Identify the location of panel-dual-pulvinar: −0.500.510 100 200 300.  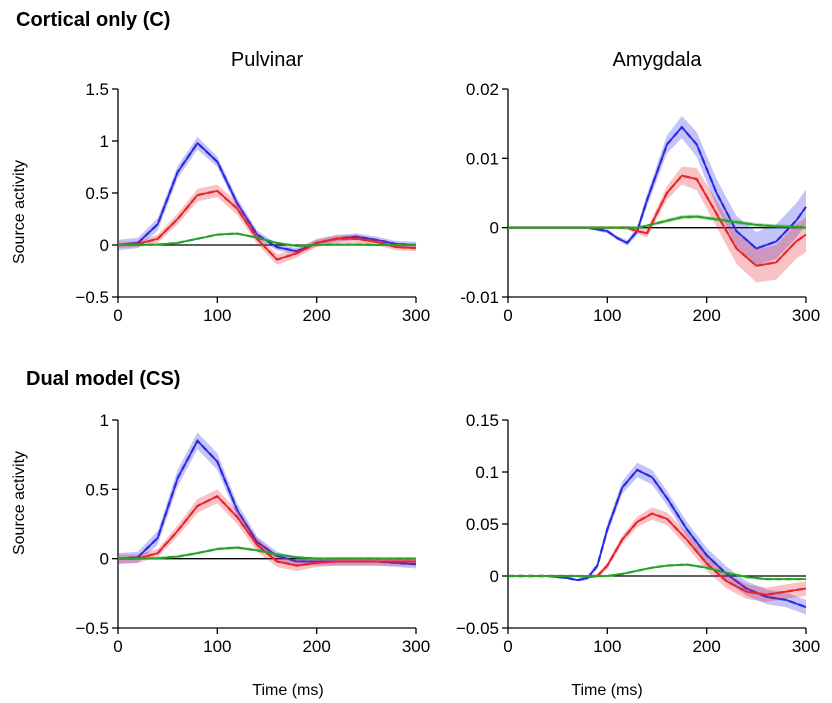
(252, 533).